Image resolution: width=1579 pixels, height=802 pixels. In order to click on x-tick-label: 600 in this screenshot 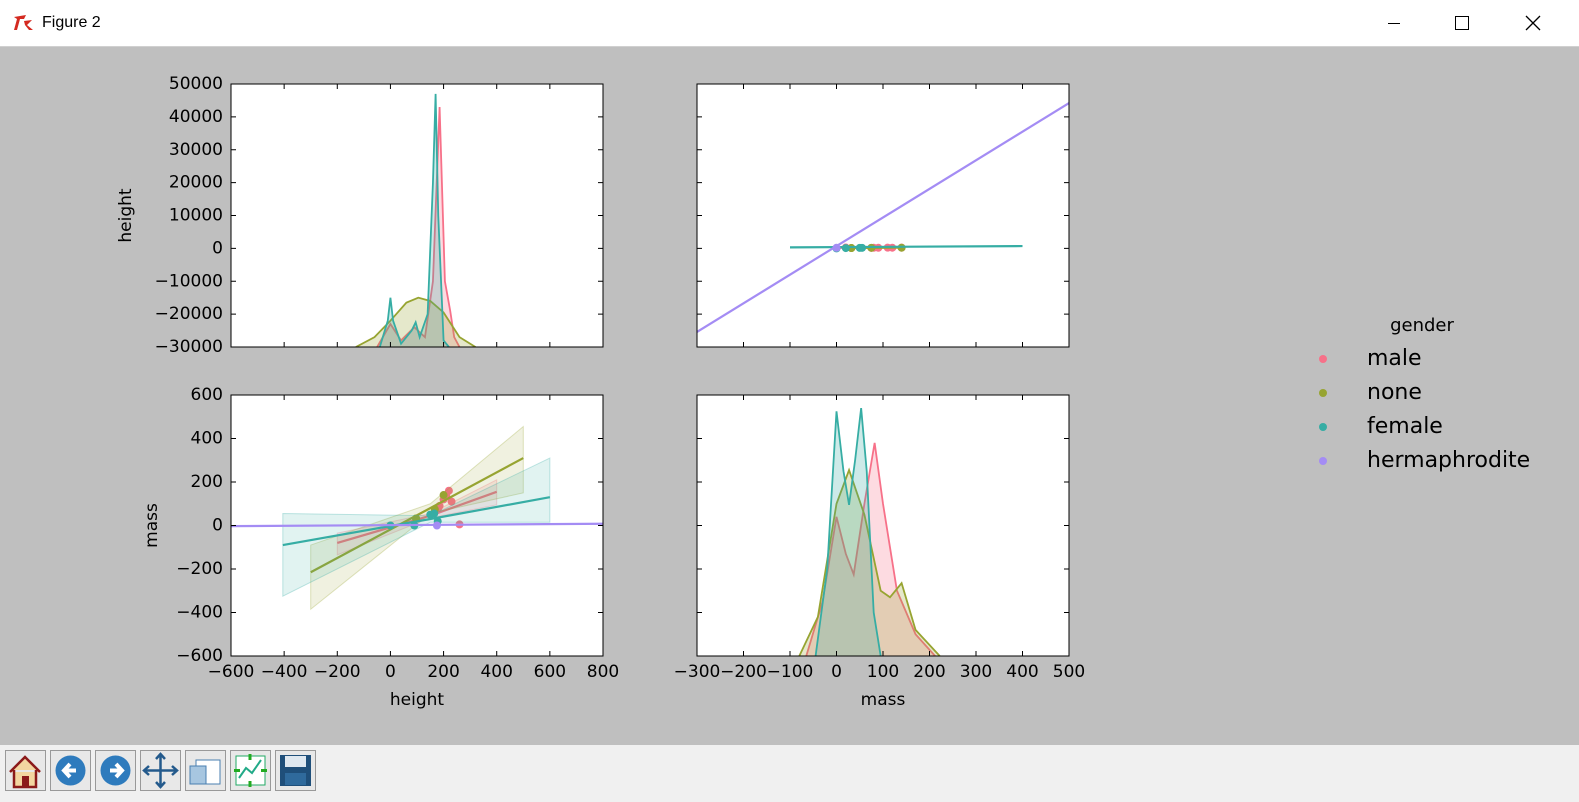, I will do `click(550, 672)`.